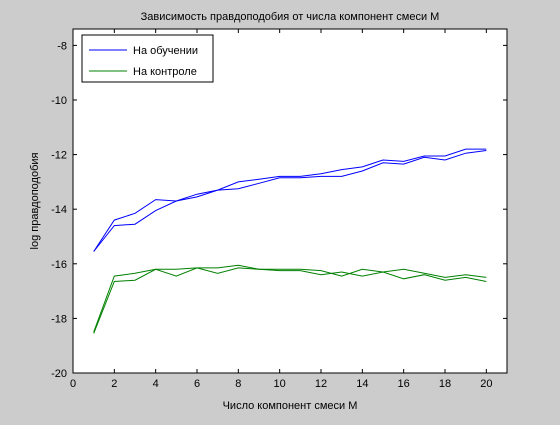 The width and height of the screenshot is (560, 425). I want to click on x-tick-label: 14, so click(362, 384).